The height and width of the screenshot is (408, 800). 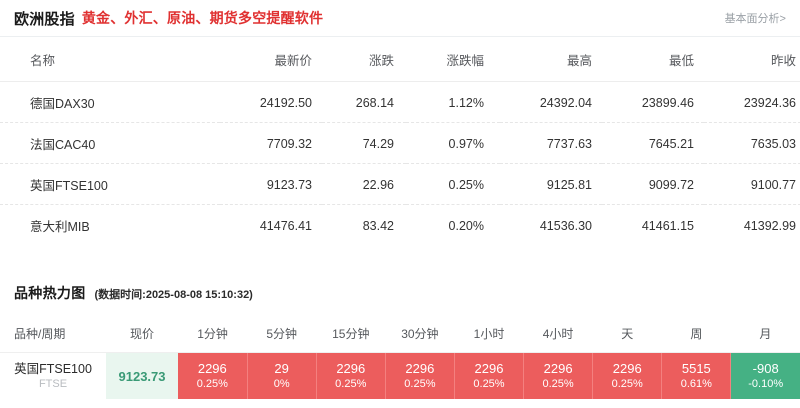 What do you see at coordinates (558, 334) in the screenshot?
I see `heat-column-4hour: 4小时` at bounding box center [558, 334].